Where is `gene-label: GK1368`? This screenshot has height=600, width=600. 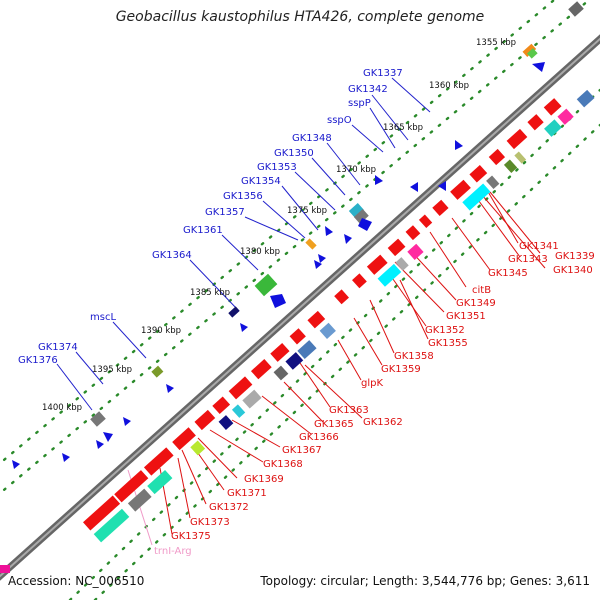 gene-label: GK1368 is located at coordinates (283, 464).